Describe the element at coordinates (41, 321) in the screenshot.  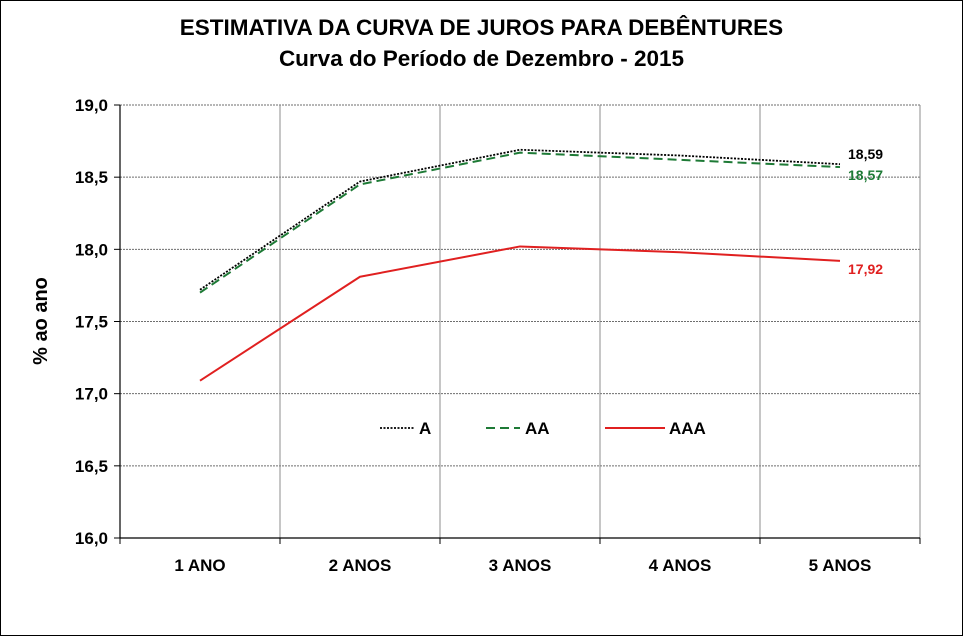
I see `y-axis-label: % ao ano` at that location.